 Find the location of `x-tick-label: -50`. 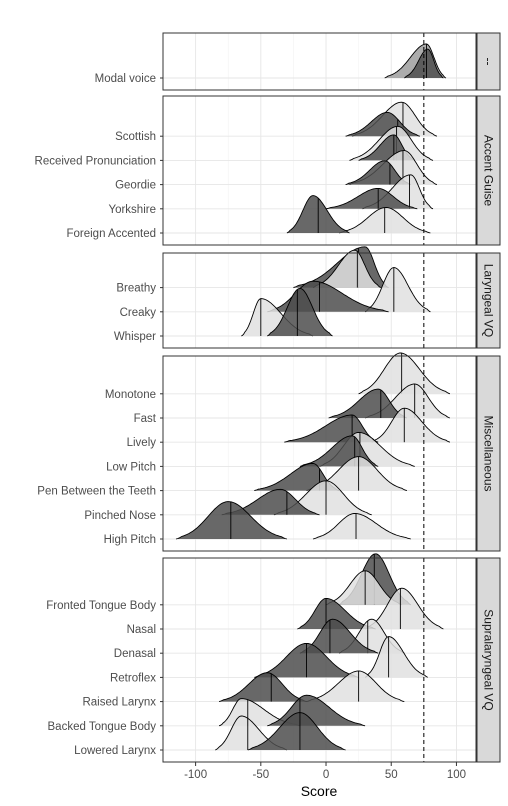

x-tick-label: -50 is located at coordinates (261, 775).